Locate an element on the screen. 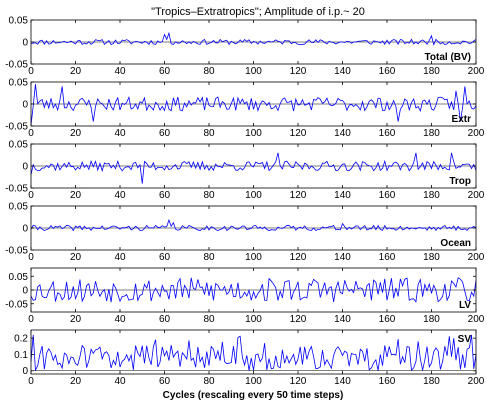 The image size is (487, 404). panel-label: LV is located at coordinates (465, 305).